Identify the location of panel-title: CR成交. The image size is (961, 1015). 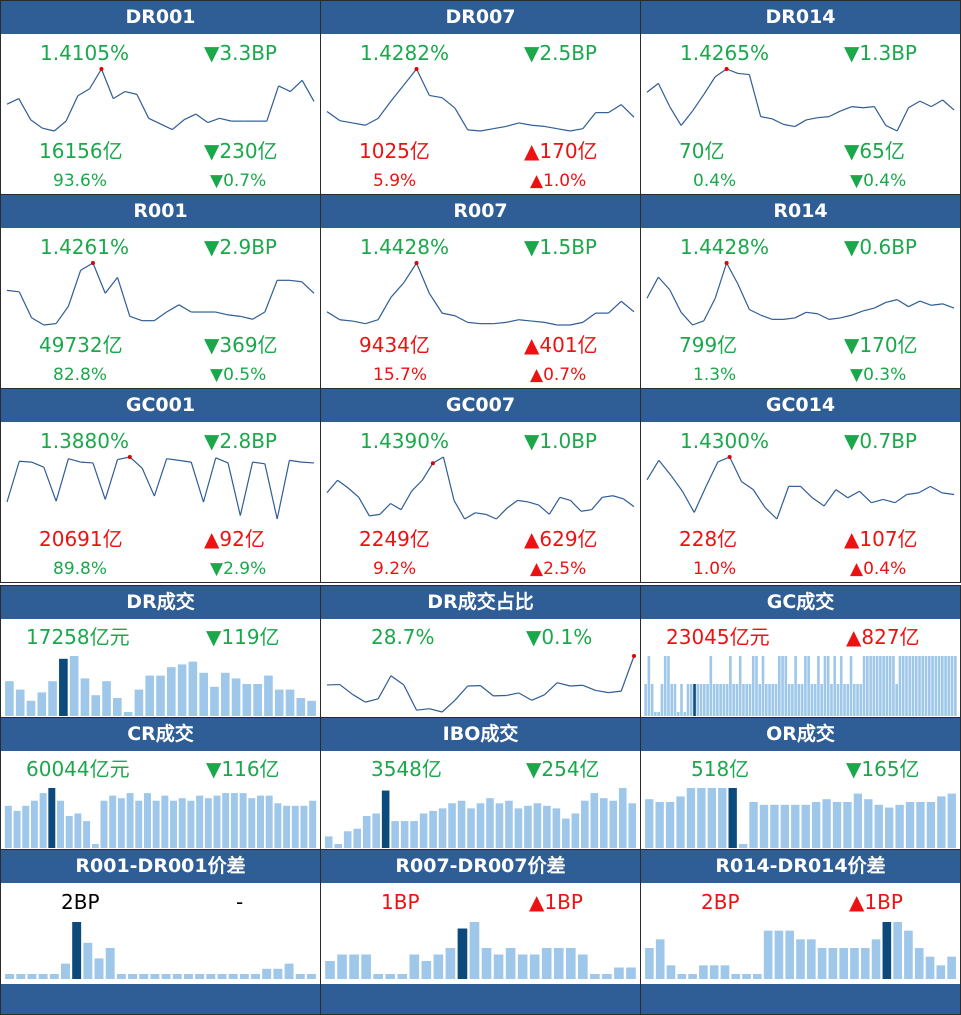
(160, 734).